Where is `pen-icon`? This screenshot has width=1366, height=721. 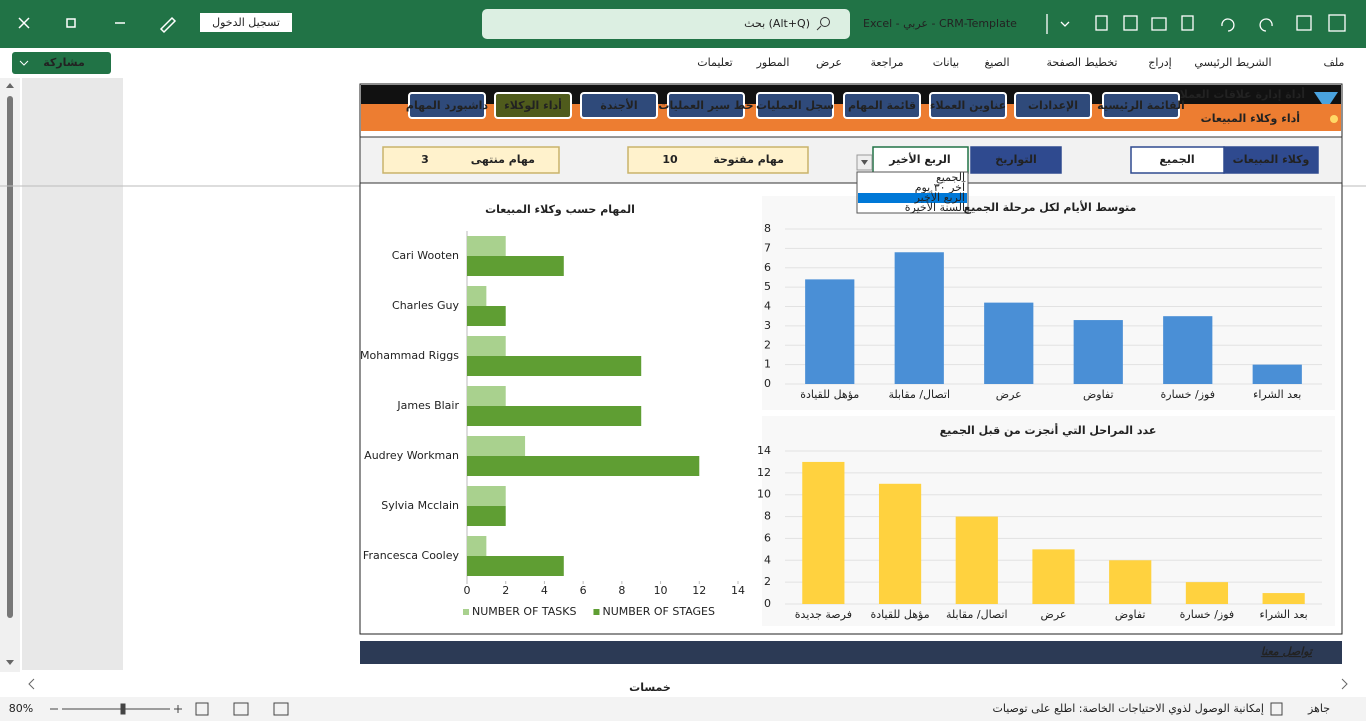
pen-icon is located at coordinates (168, 25).